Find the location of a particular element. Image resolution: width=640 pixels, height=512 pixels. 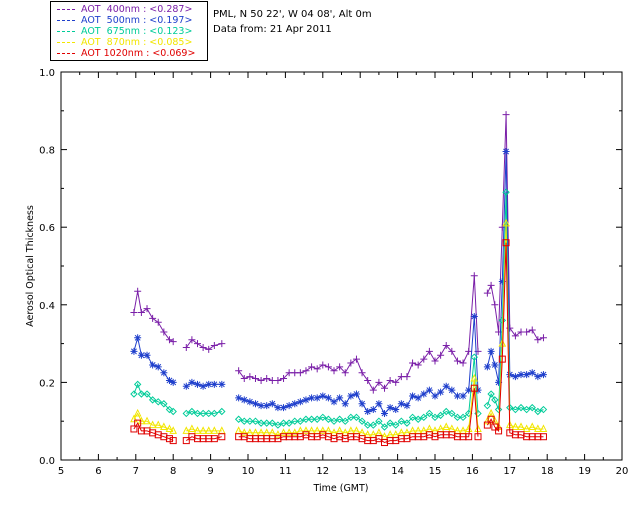

legend-swatch-1020nm is located at coordinates (66, 53).